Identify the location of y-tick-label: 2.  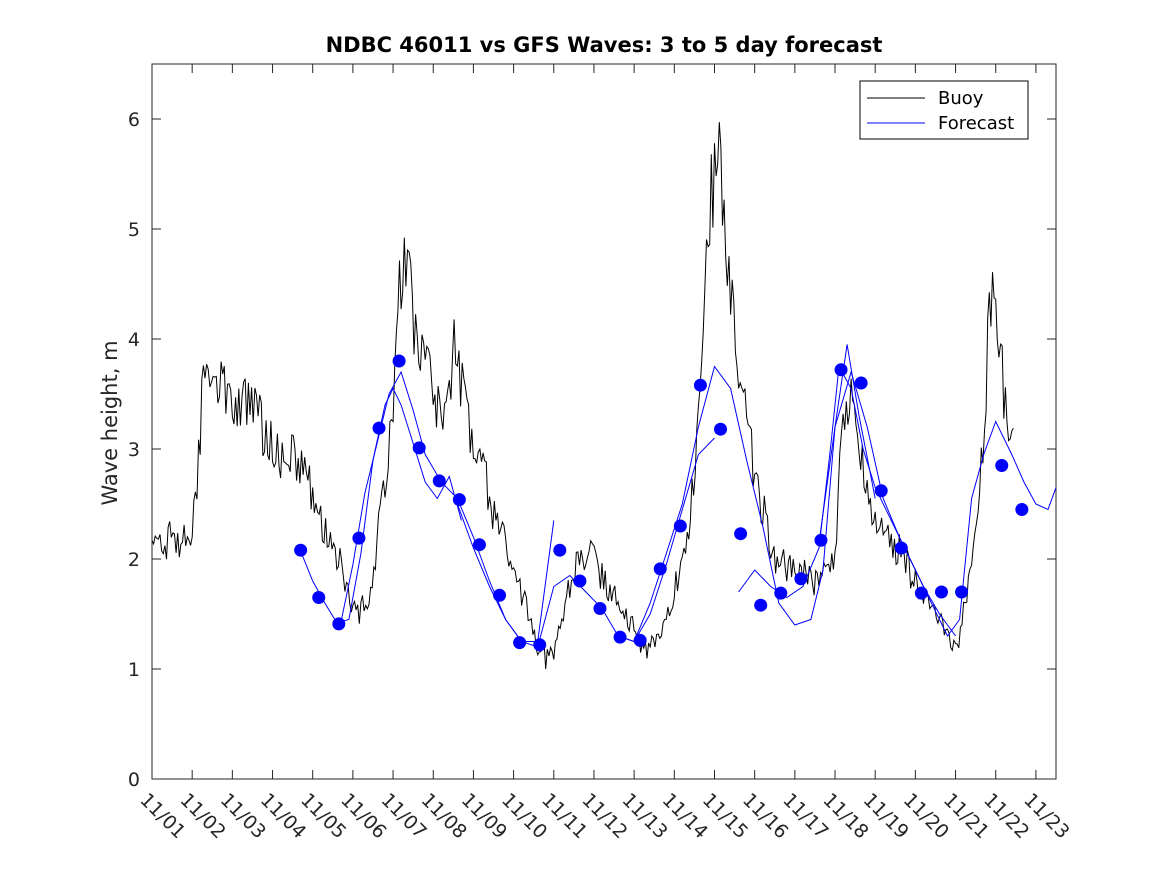
(134, 560).